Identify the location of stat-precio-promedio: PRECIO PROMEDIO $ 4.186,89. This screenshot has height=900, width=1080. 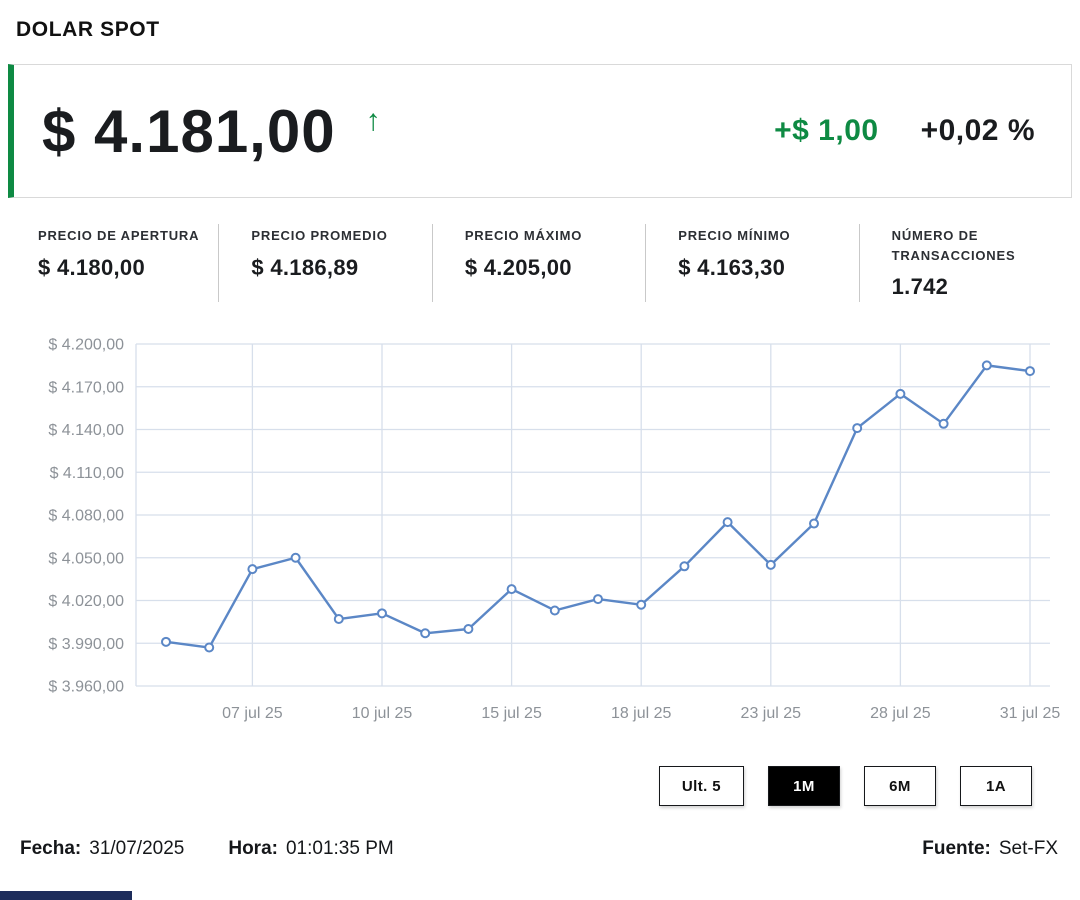
(324, 263).